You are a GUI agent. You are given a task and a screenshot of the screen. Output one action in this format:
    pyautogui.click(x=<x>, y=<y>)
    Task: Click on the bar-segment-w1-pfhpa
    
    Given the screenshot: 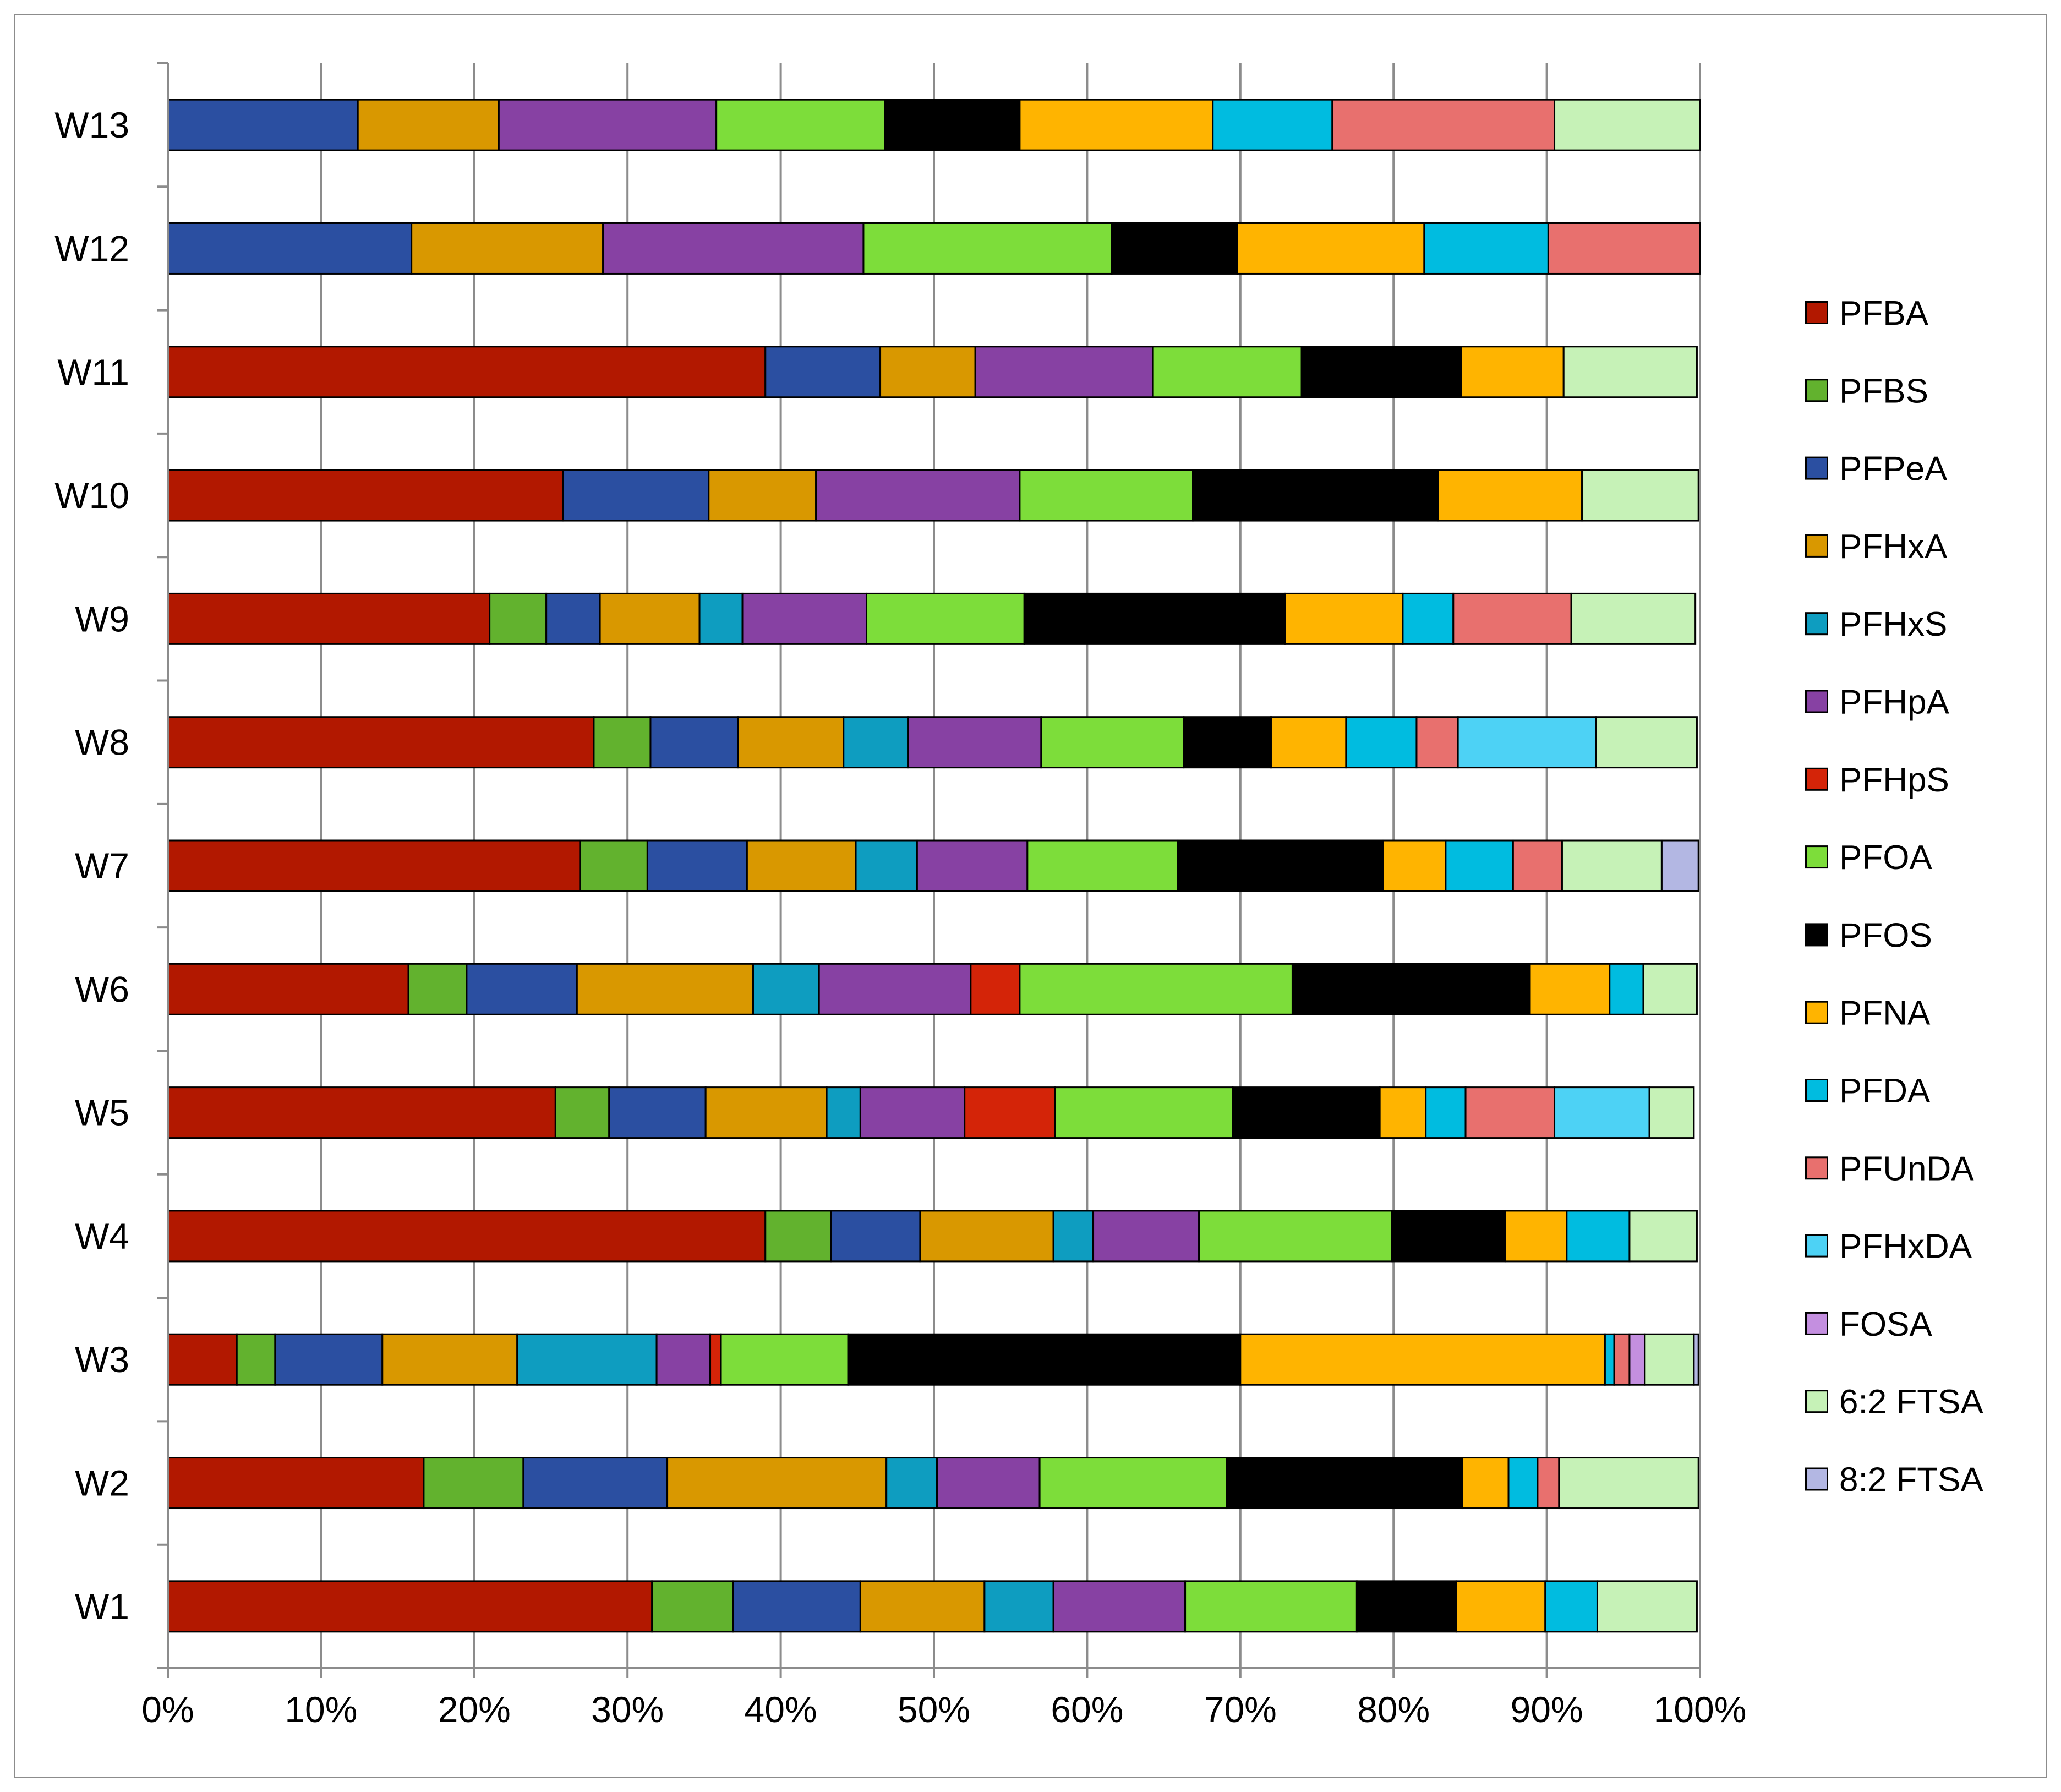 What is the action you would take?
    pyautogui.click(x=1120, y=1606)
    